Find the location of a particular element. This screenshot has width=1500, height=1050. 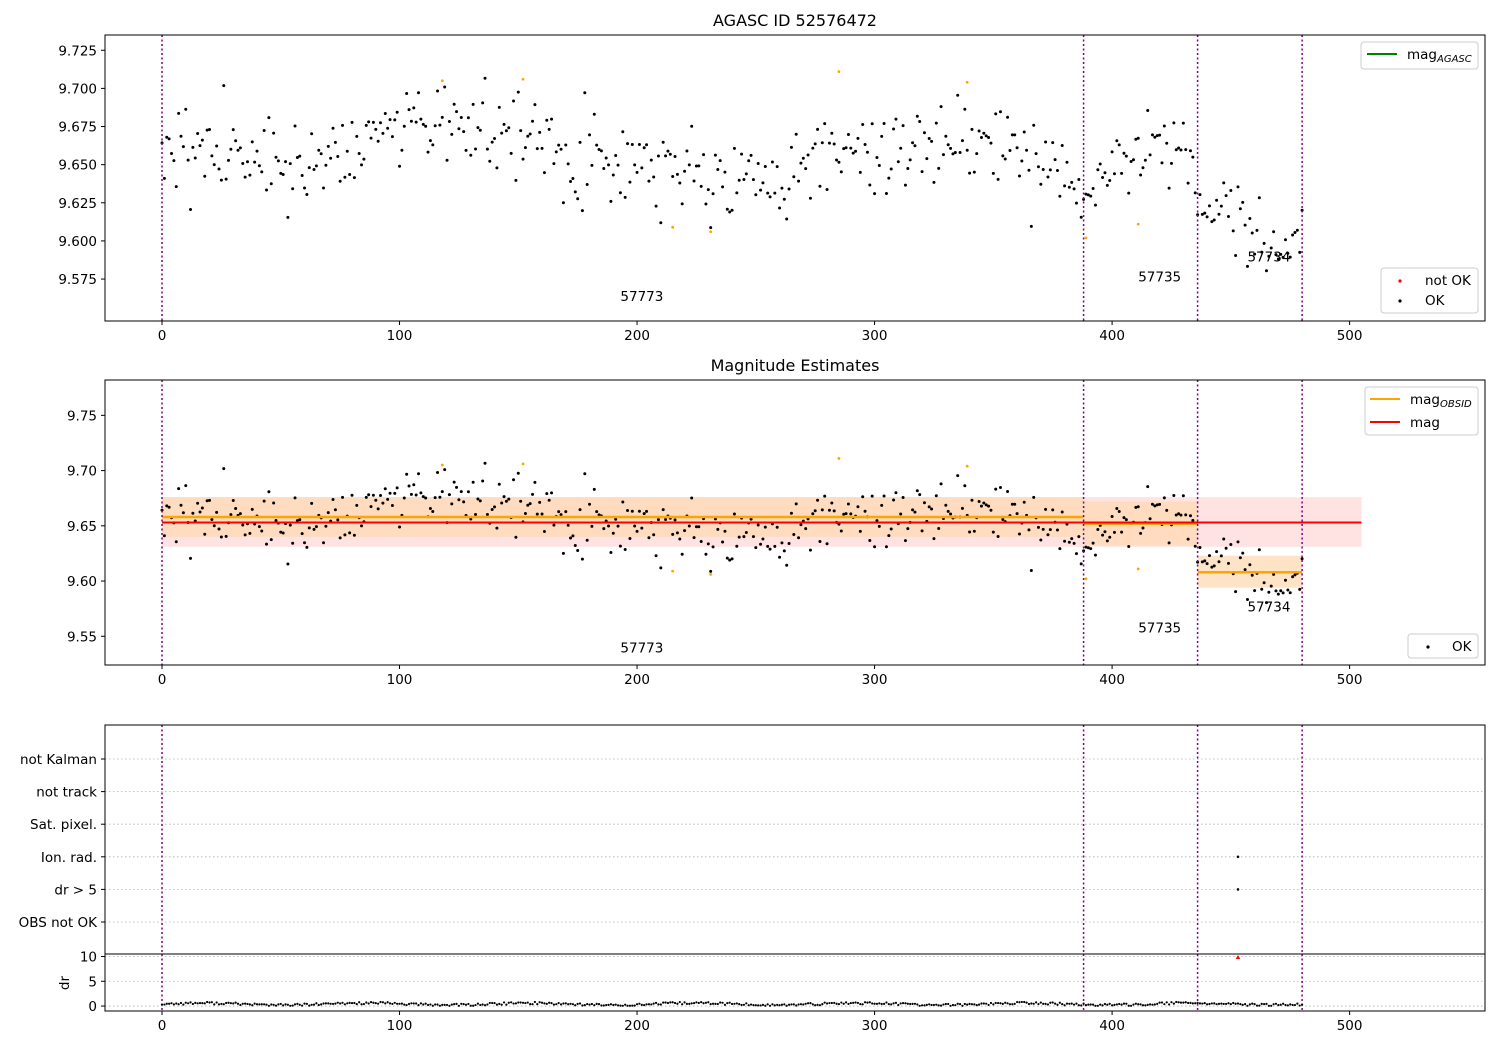

flag-row-label: not track is located at coordinates (66, 793).